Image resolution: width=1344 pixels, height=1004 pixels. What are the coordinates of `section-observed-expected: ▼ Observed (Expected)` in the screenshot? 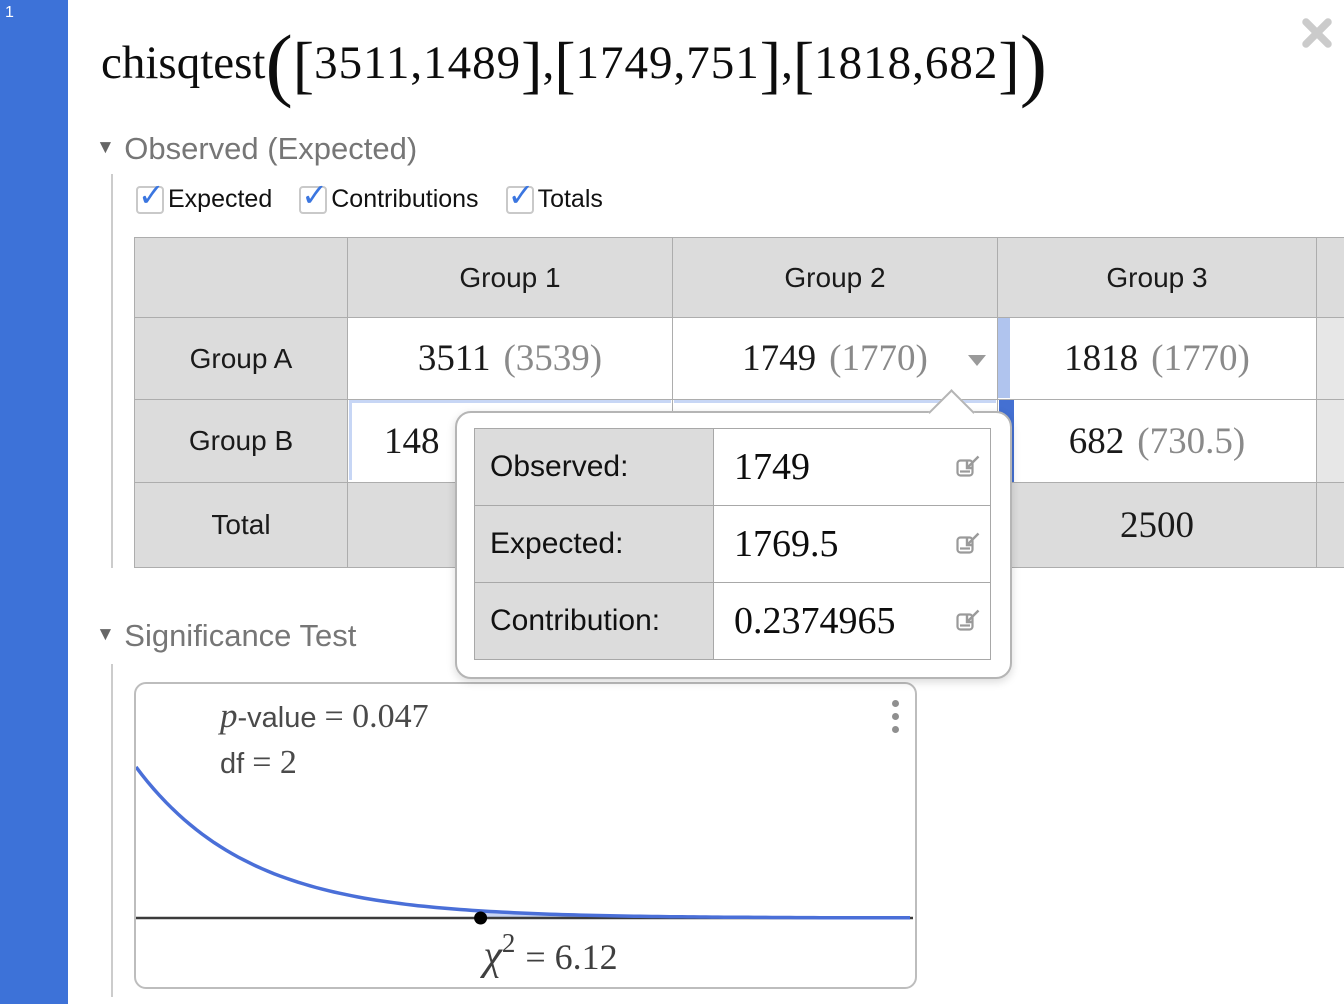 It's located at (256, 149).